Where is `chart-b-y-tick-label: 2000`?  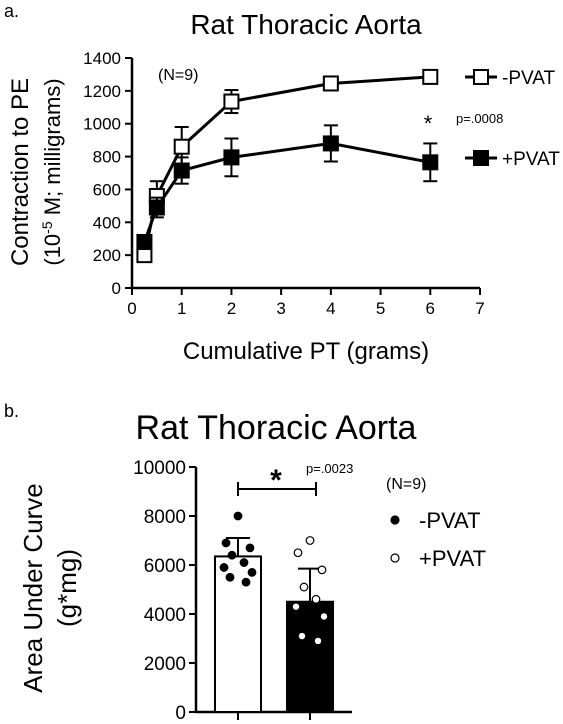
chart-b-y-tick-label: 2000 is located at coordinates (165, 664).